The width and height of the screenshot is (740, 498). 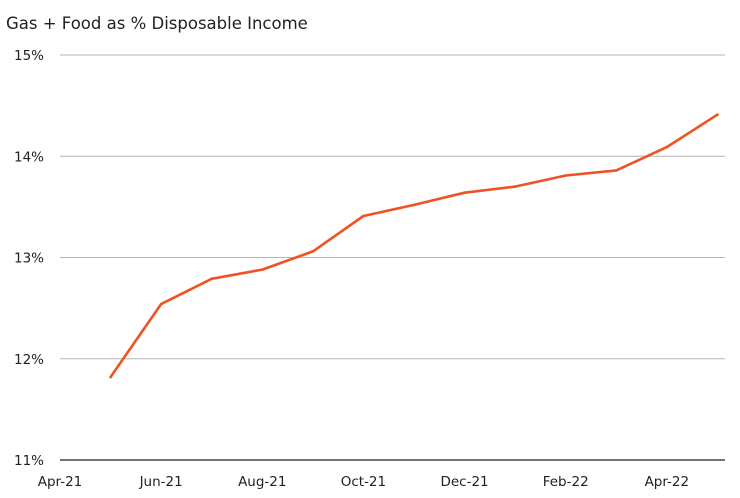 I want to click on y-tick-label: 12%, so click(x=29, y=360).